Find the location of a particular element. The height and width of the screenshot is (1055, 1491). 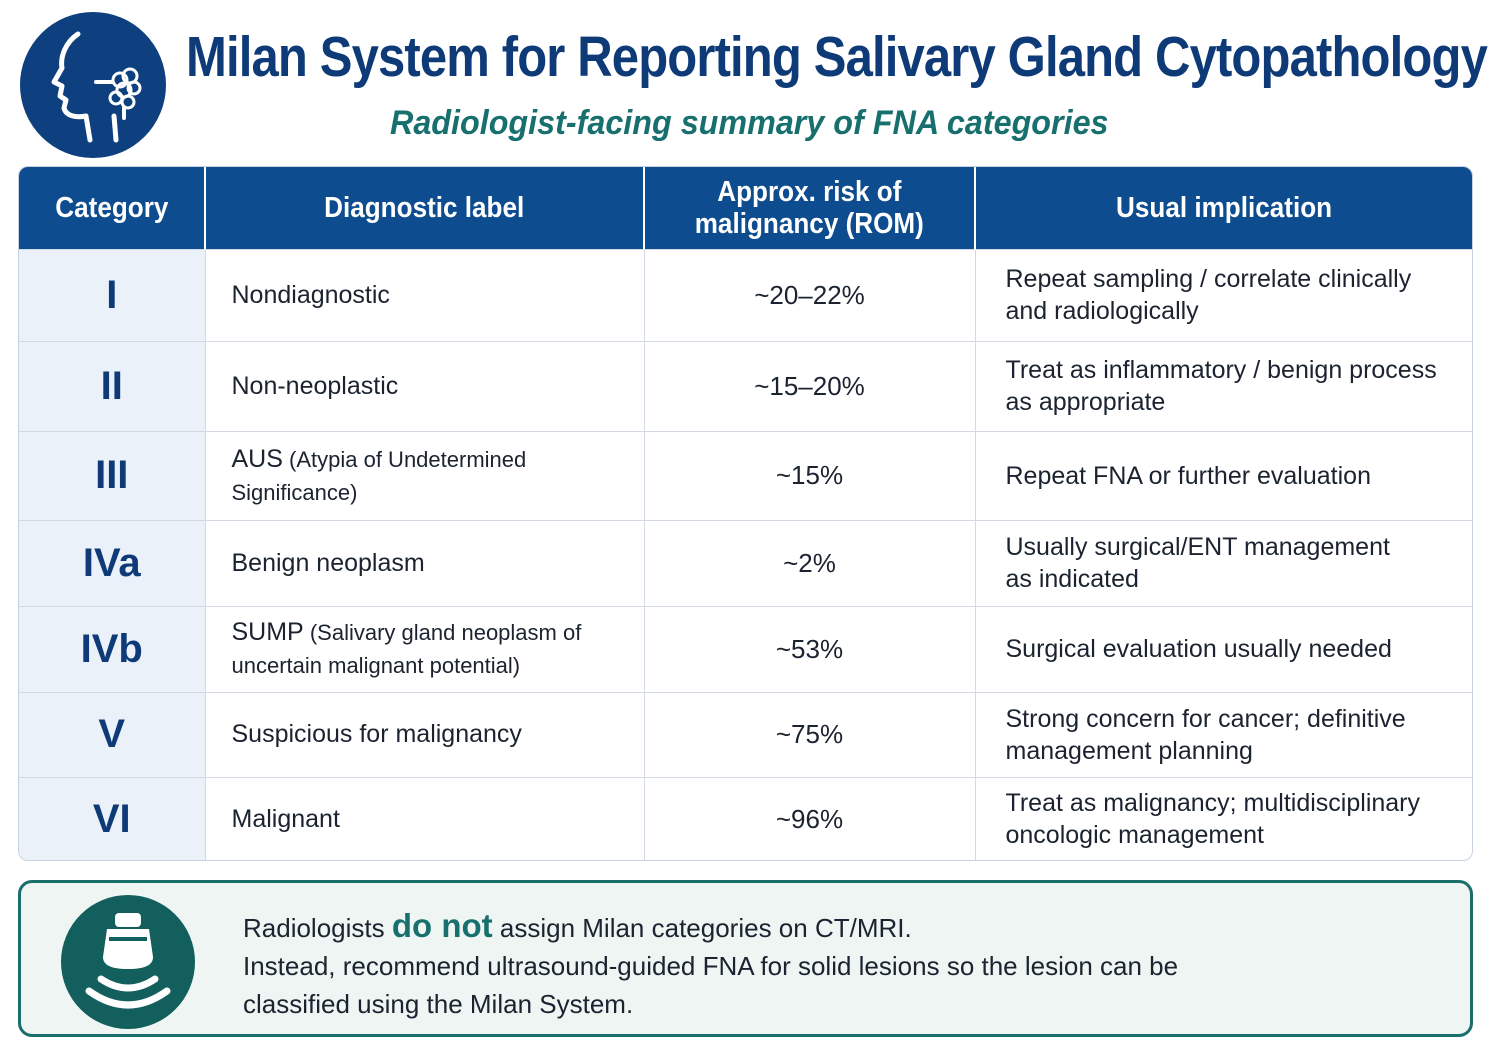

logo-icon is located at coordinates (93, 85).